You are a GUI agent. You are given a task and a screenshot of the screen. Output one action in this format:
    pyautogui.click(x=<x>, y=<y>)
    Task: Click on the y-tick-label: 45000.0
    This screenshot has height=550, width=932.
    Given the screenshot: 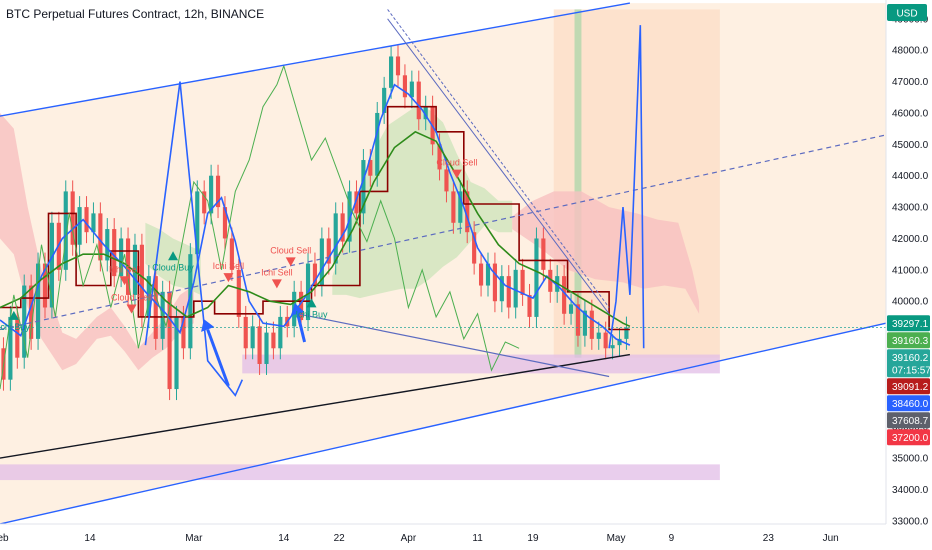 What is the action you would take?
    pyautogui.click(x=910, y=145)
    